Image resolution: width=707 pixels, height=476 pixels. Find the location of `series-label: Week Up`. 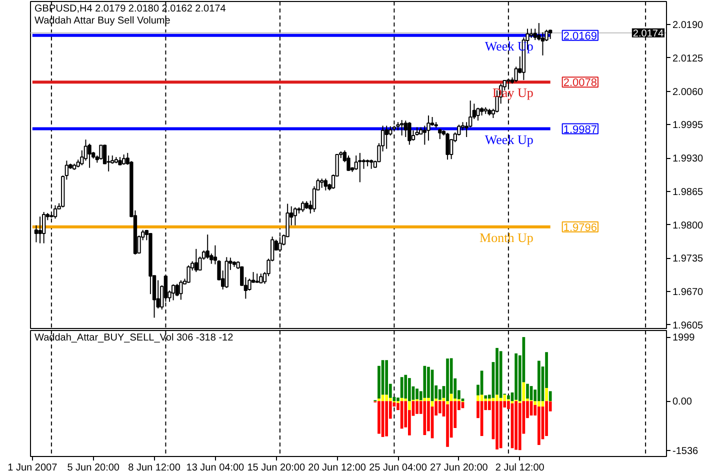

series-label: Week Up is located at coordinates (509, 139).